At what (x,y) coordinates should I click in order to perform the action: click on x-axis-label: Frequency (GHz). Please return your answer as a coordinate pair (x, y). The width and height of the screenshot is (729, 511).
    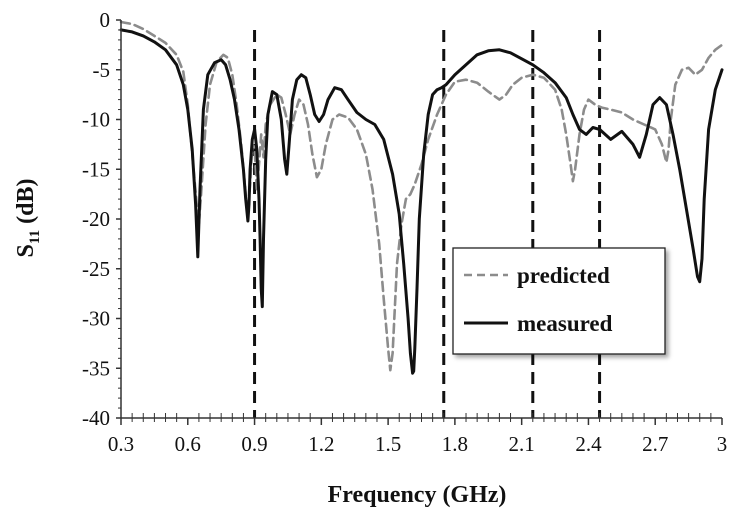
    Looking at the image, I should click on (417, 495).